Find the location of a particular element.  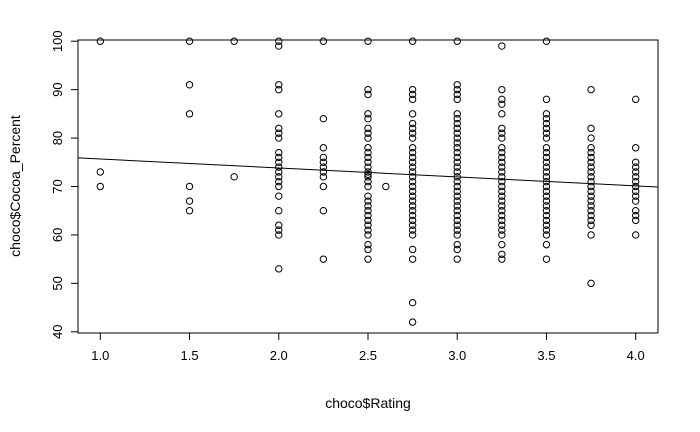

x-tick-label: 3.5 is located at coordinates (546, 355).